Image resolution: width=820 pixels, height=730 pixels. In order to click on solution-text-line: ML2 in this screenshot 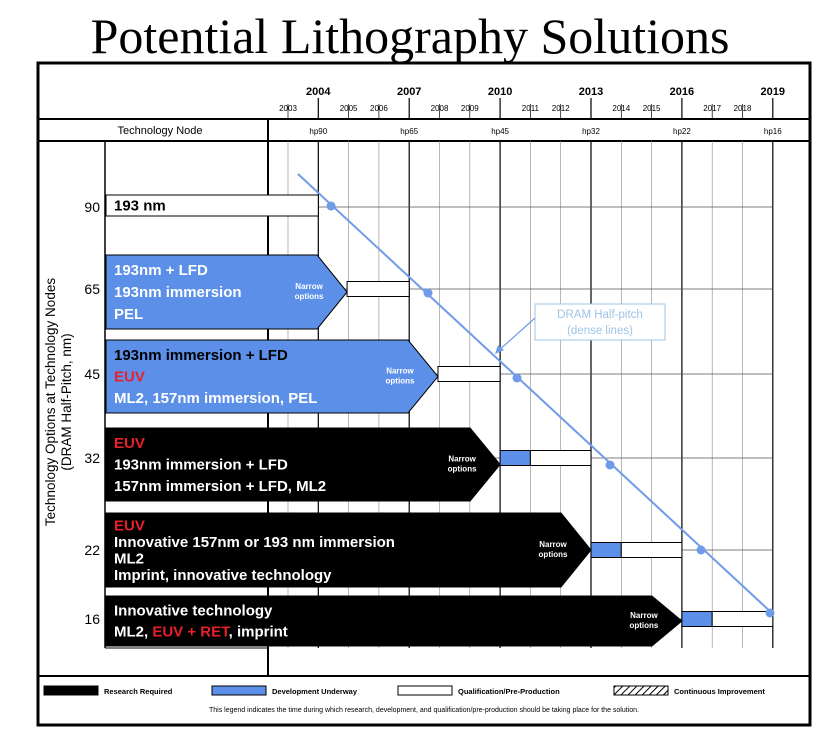, I will do `click(129, 558)`.